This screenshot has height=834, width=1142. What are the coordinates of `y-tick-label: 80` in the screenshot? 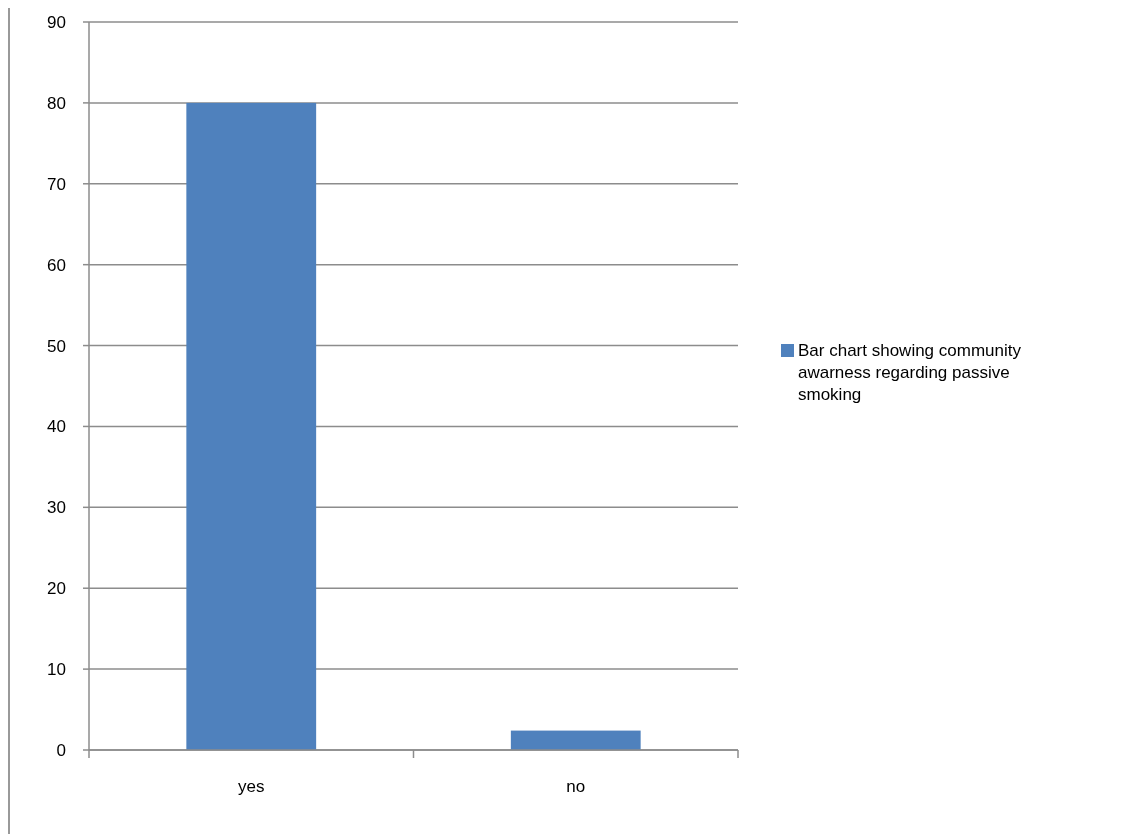 It's located at (56, 103).